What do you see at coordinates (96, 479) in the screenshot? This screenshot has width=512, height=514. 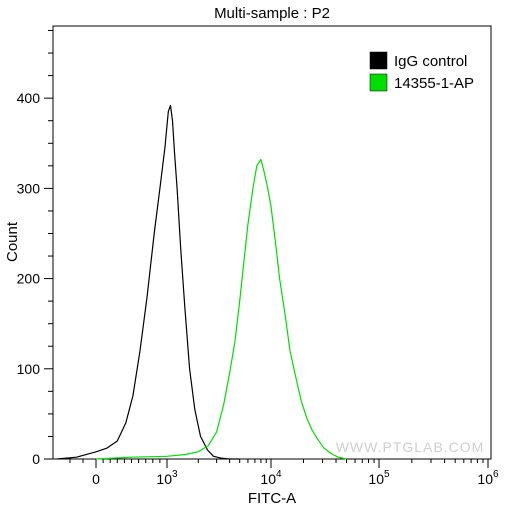 I see `x-tick-label: 0` at bounding box center [96, 479].